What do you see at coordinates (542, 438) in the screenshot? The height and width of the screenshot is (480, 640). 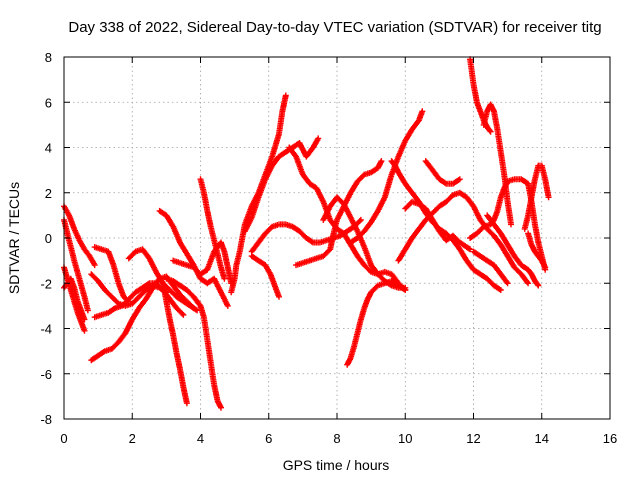 I see `x-tick-label: 14` at bounding box center [542, 438].